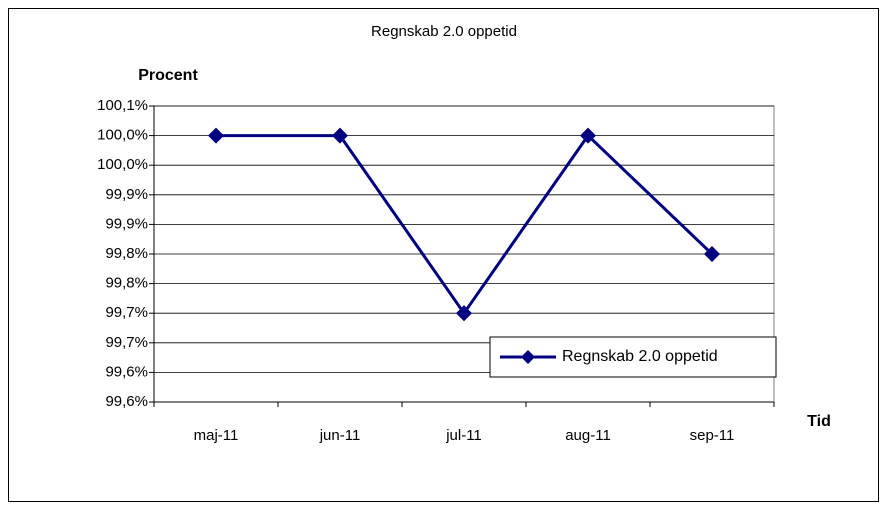 This screenshot has height=510, width=888. I want to click on x-tick-label: aug-11, so click(588, 435).